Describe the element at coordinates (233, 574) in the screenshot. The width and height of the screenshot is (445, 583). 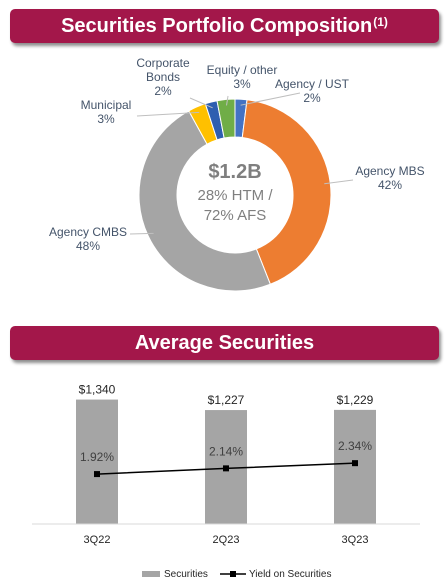
I see `legend-swatch-yield-marker` at that location.